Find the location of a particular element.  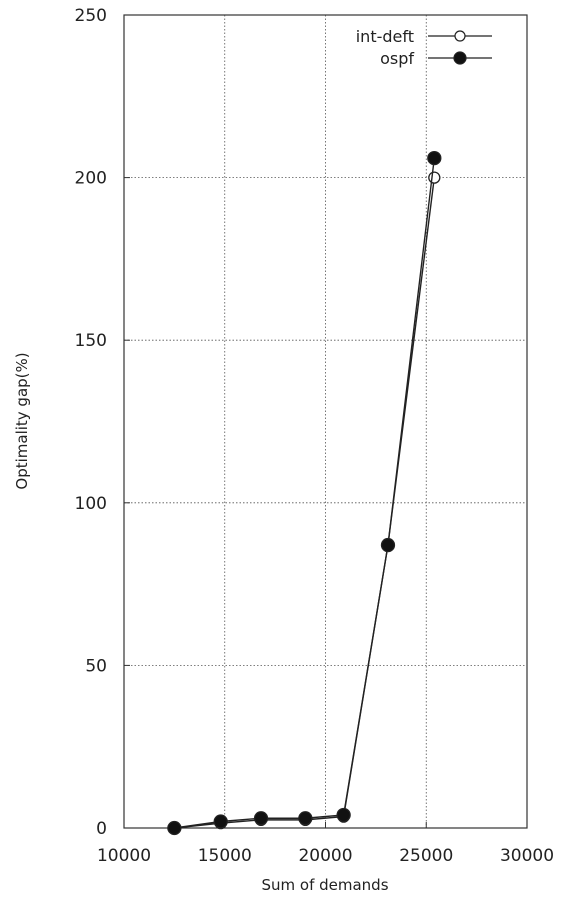

data-point-int-deft is located at coordinates (434, 177).